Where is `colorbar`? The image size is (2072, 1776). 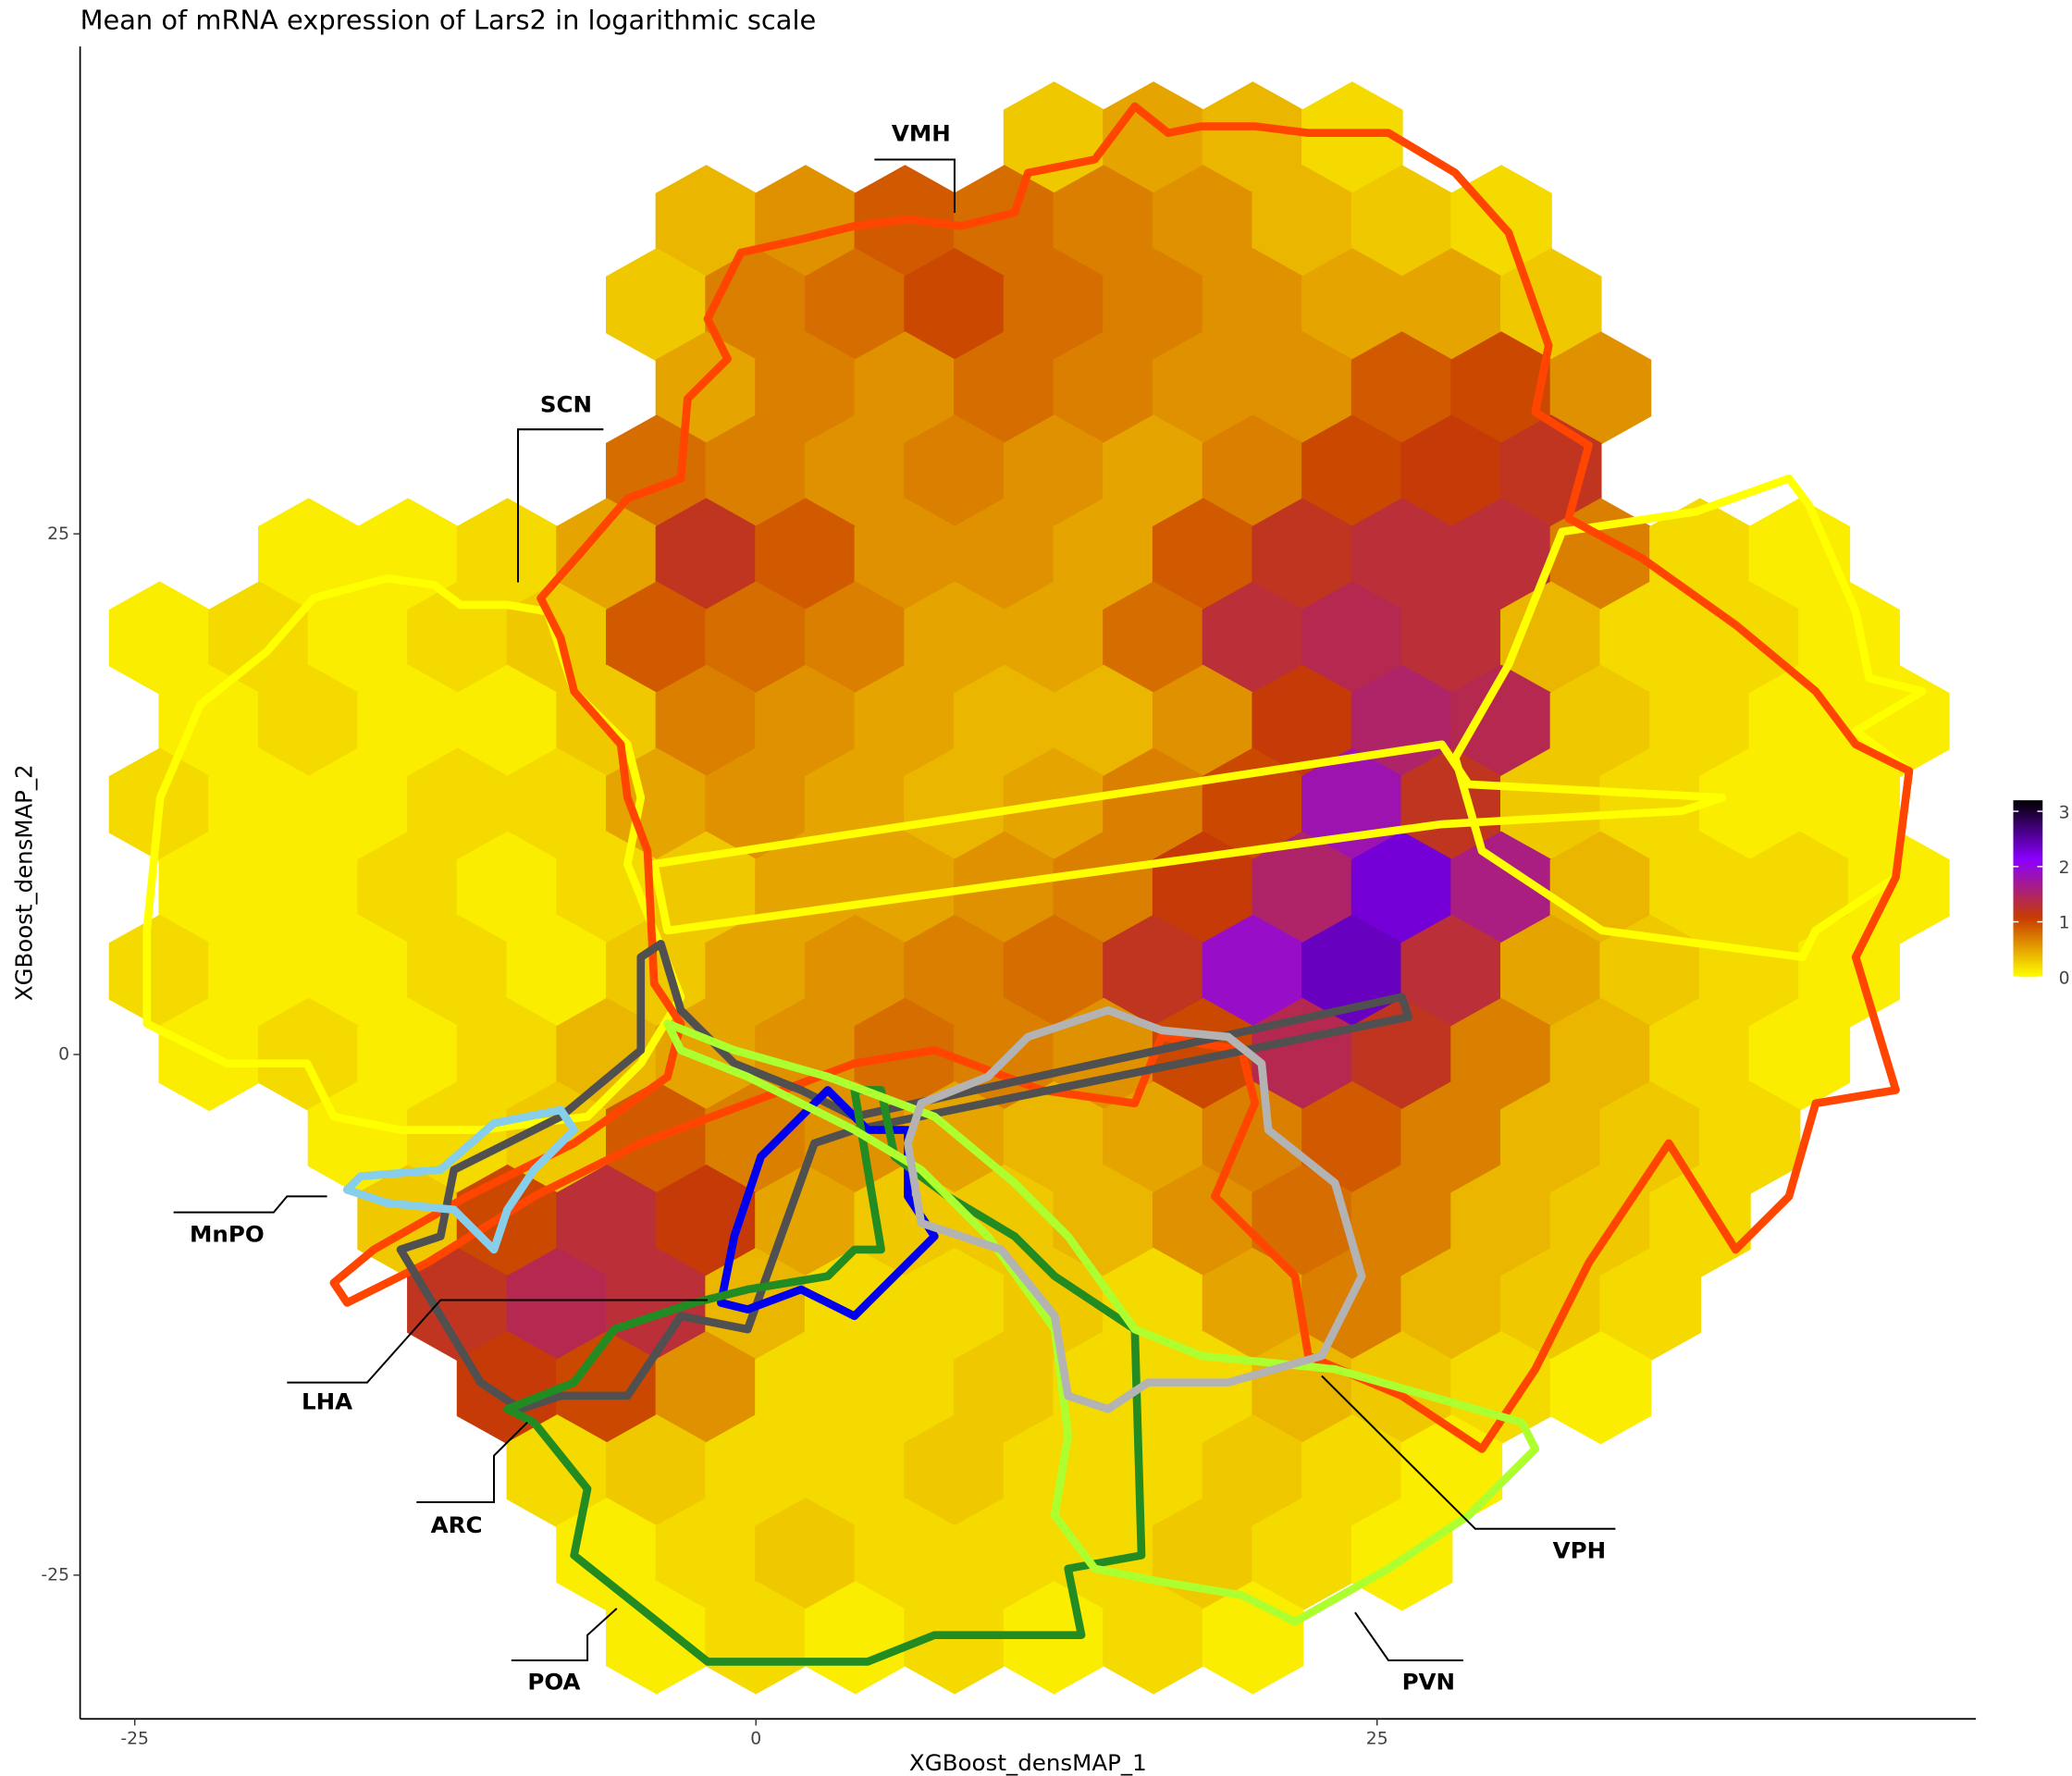
colorbar is located at coordinates (2028, 889).